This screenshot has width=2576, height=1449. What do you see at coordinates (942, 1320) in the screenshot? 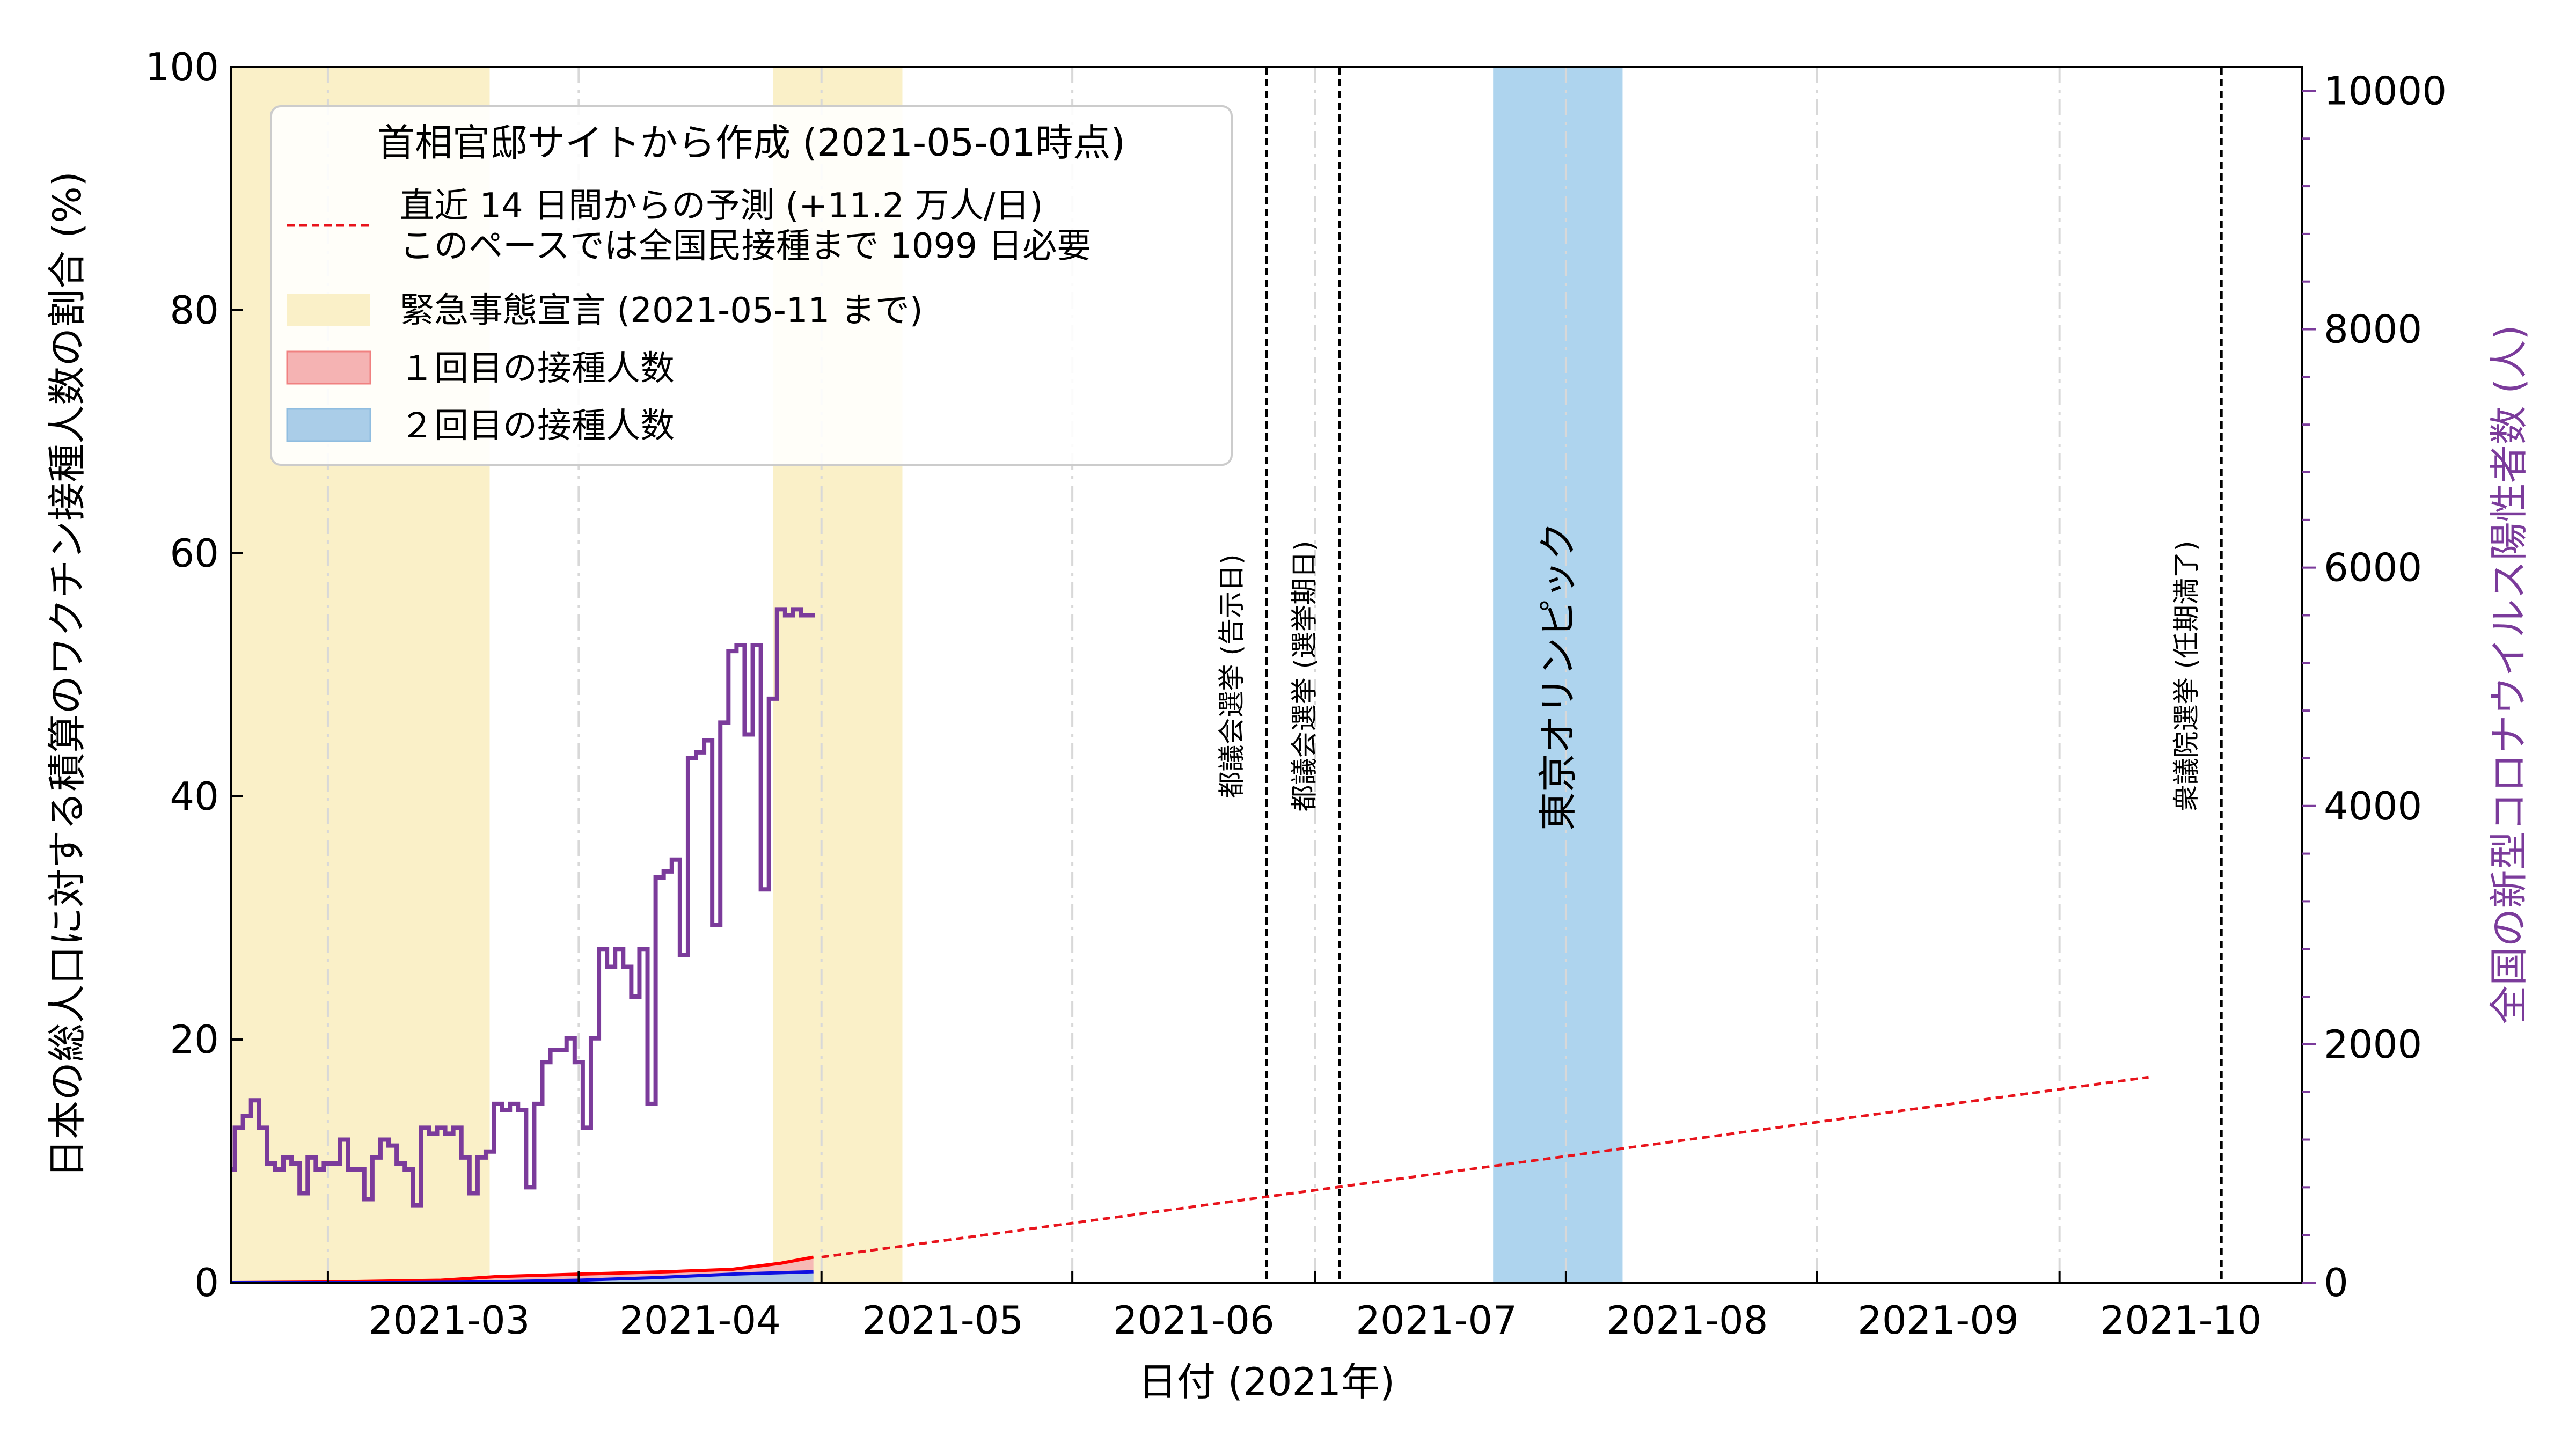
I see `x-tick-label-2: 2021-05` at bounding box center [942, 1320].